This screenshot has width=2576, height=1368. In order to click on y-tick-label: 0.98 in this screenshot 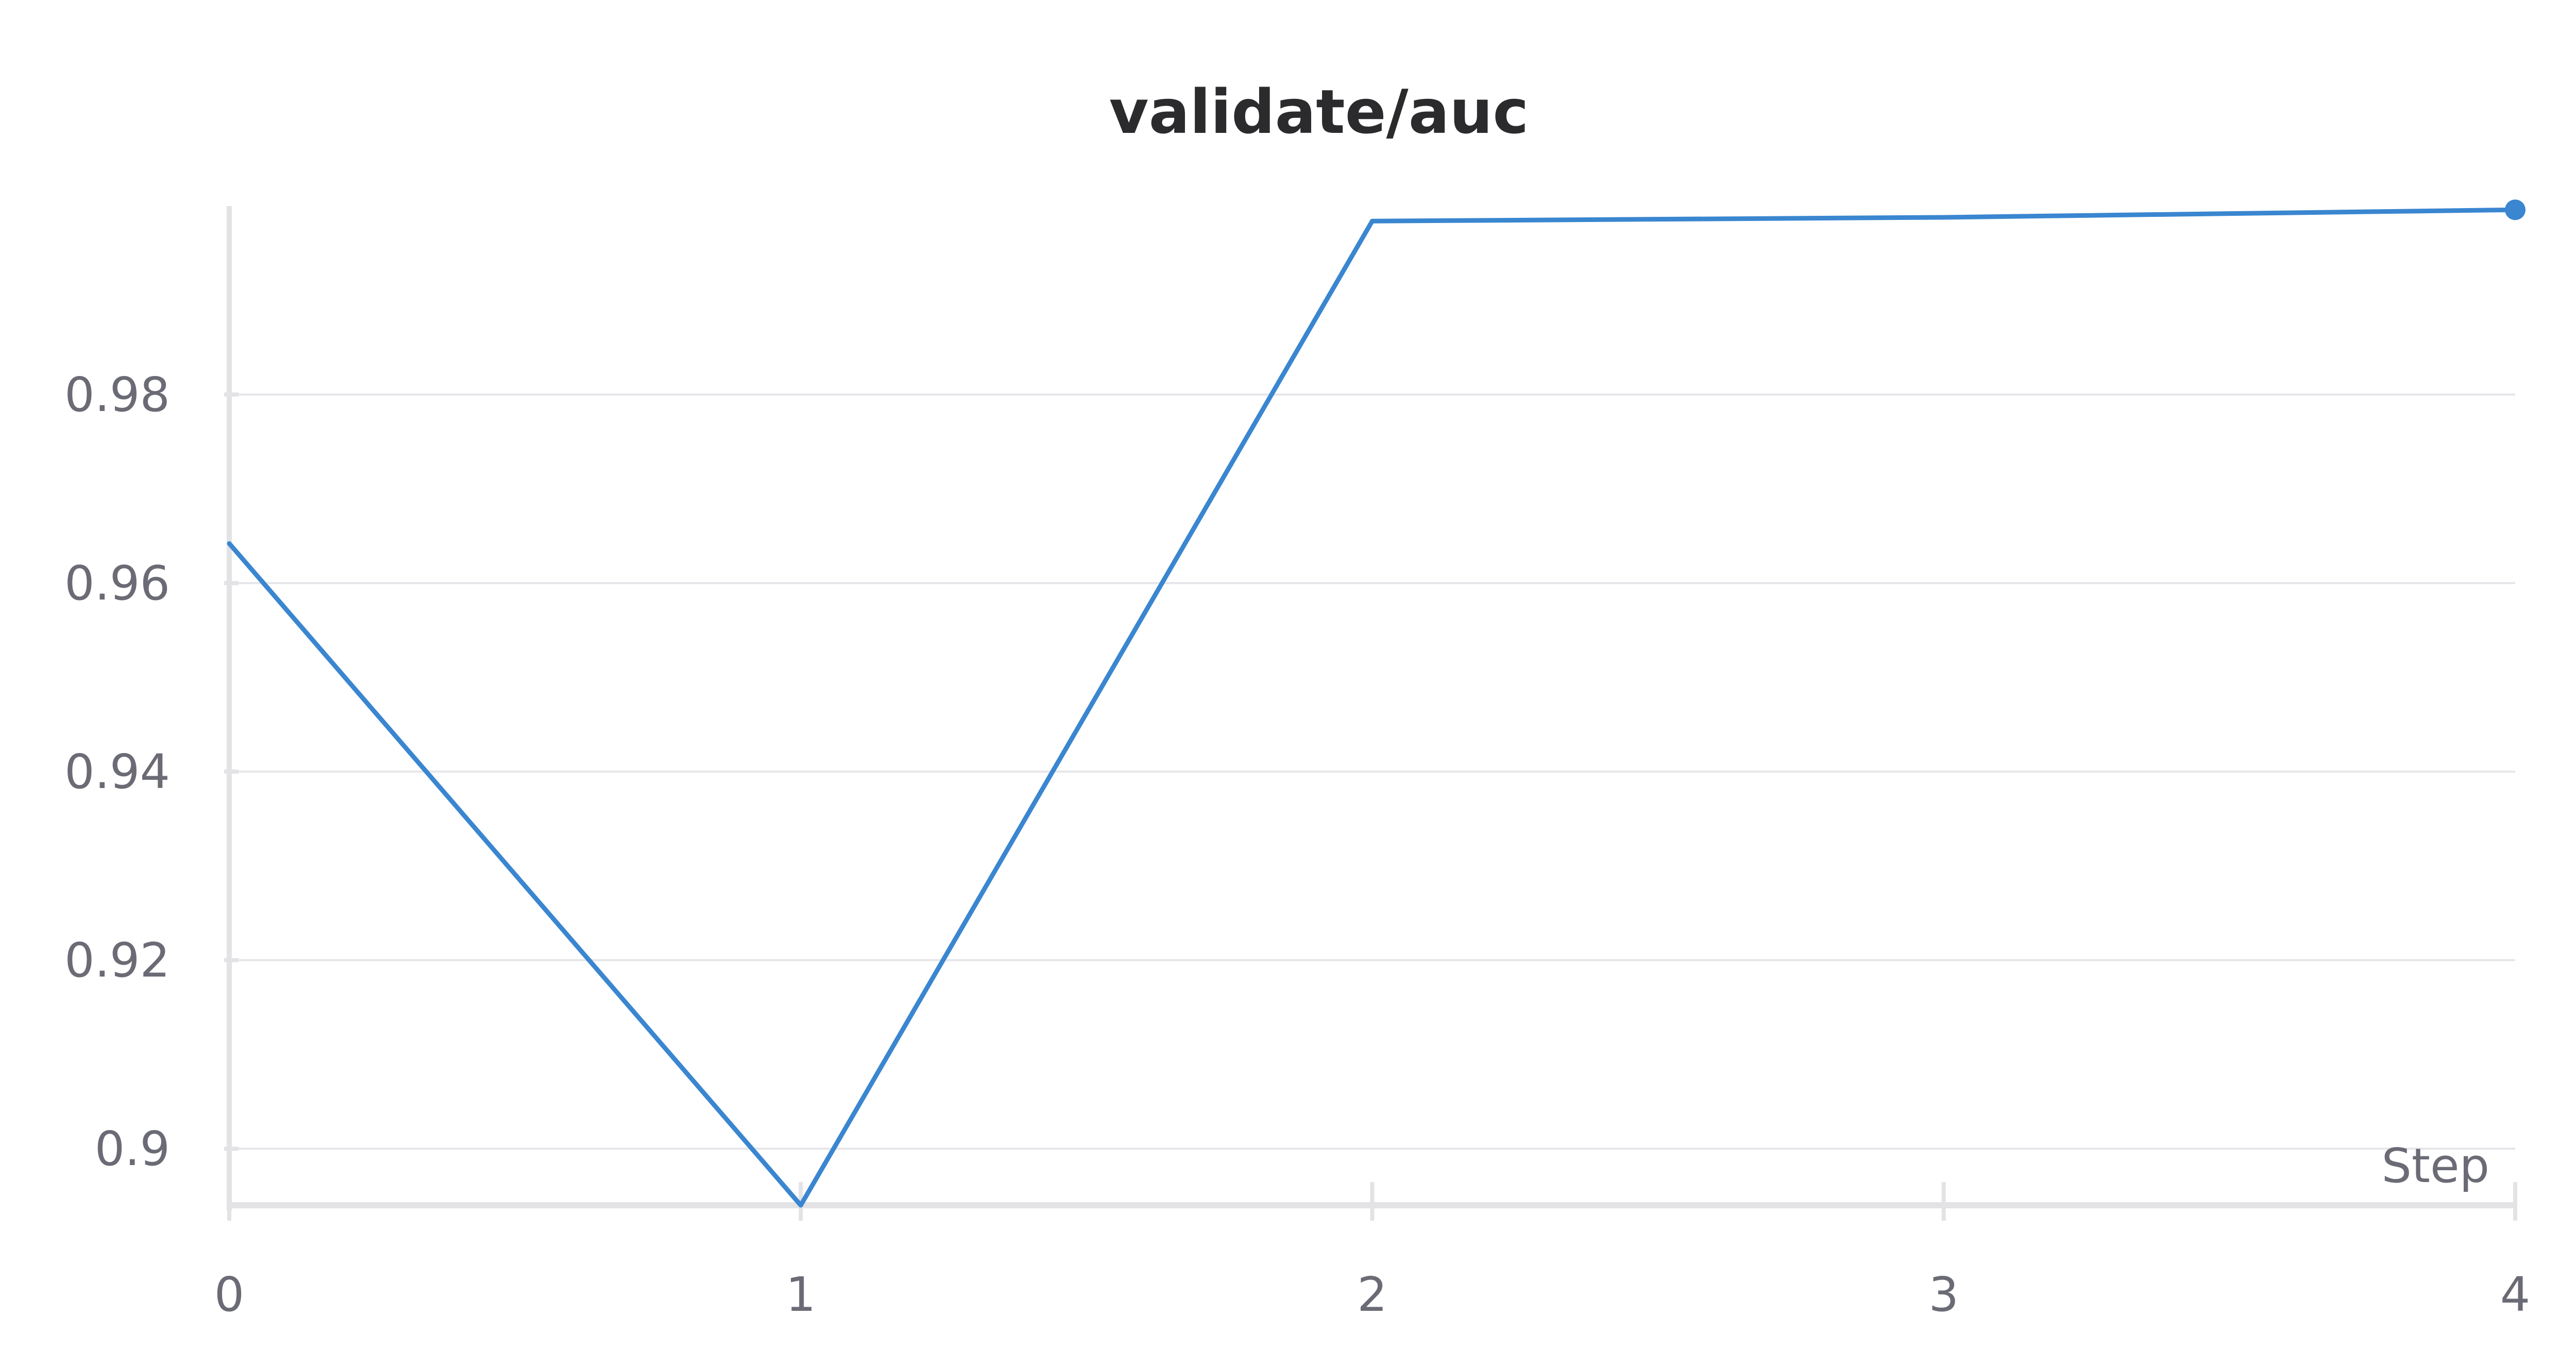, I will do `click(117, 394)`.